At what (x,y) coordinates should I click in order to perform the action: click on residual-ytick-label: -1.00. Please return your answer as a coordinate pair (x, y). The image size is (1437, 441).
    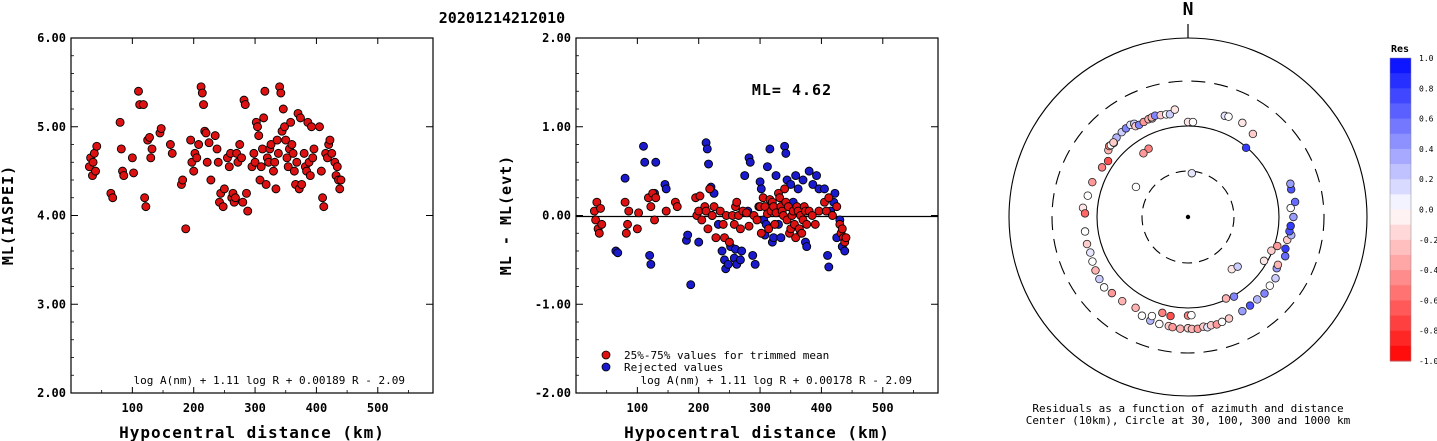
    Looking at the image, I should click on (553, 304).